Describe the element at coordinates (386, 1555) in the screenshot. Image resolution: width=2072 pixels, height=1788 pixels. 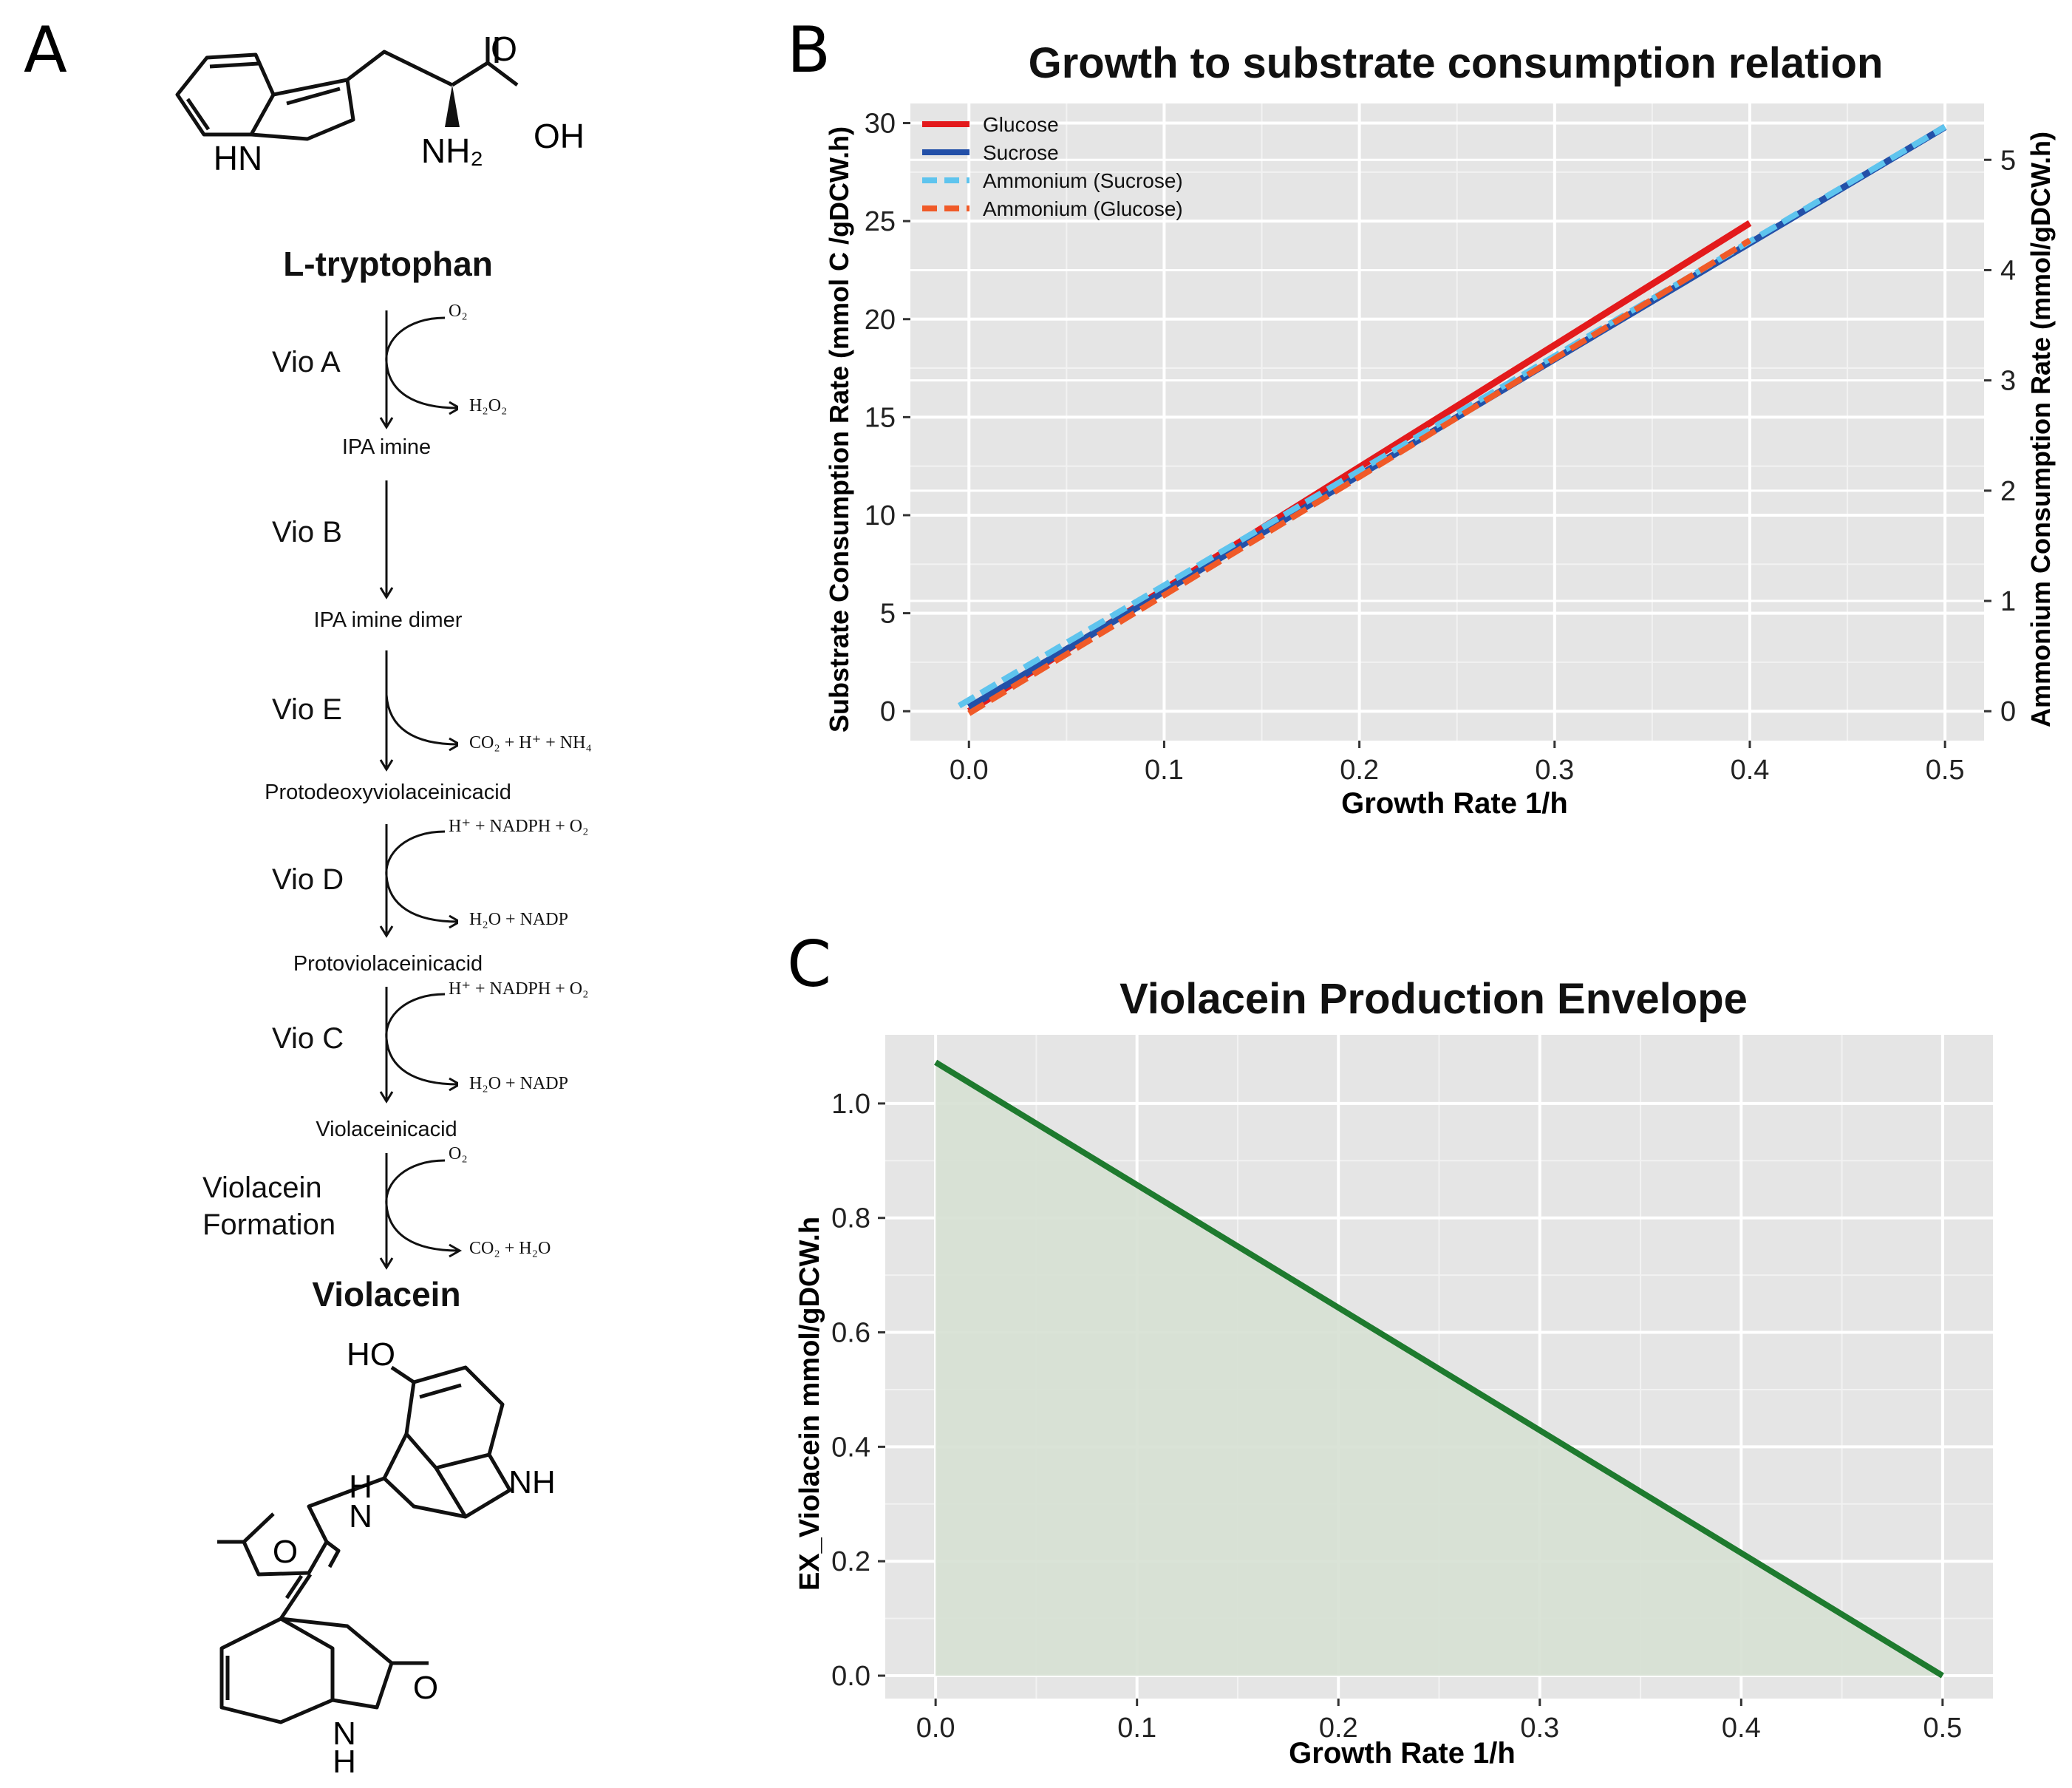
I see `violacein-structure: HO NH H N O O N H` at that location.